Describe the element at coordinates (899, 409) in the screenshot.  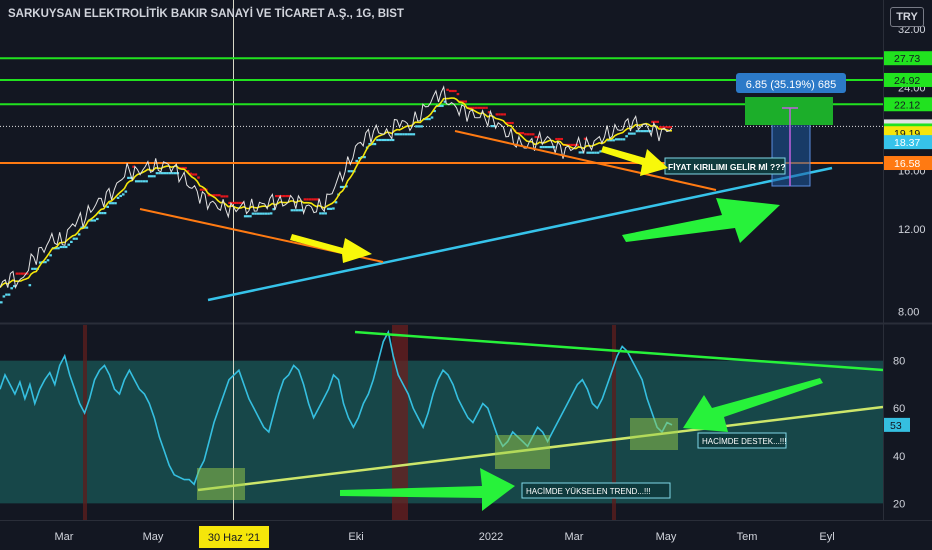
I see `rsi-tick-label: 60` at that location.